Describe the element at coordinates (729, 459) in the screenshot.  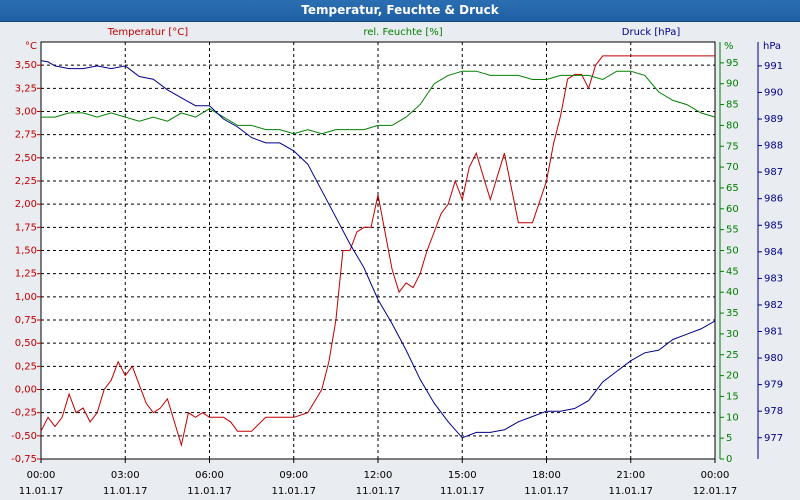
I see `humidity-tick-label: 0` at that location.